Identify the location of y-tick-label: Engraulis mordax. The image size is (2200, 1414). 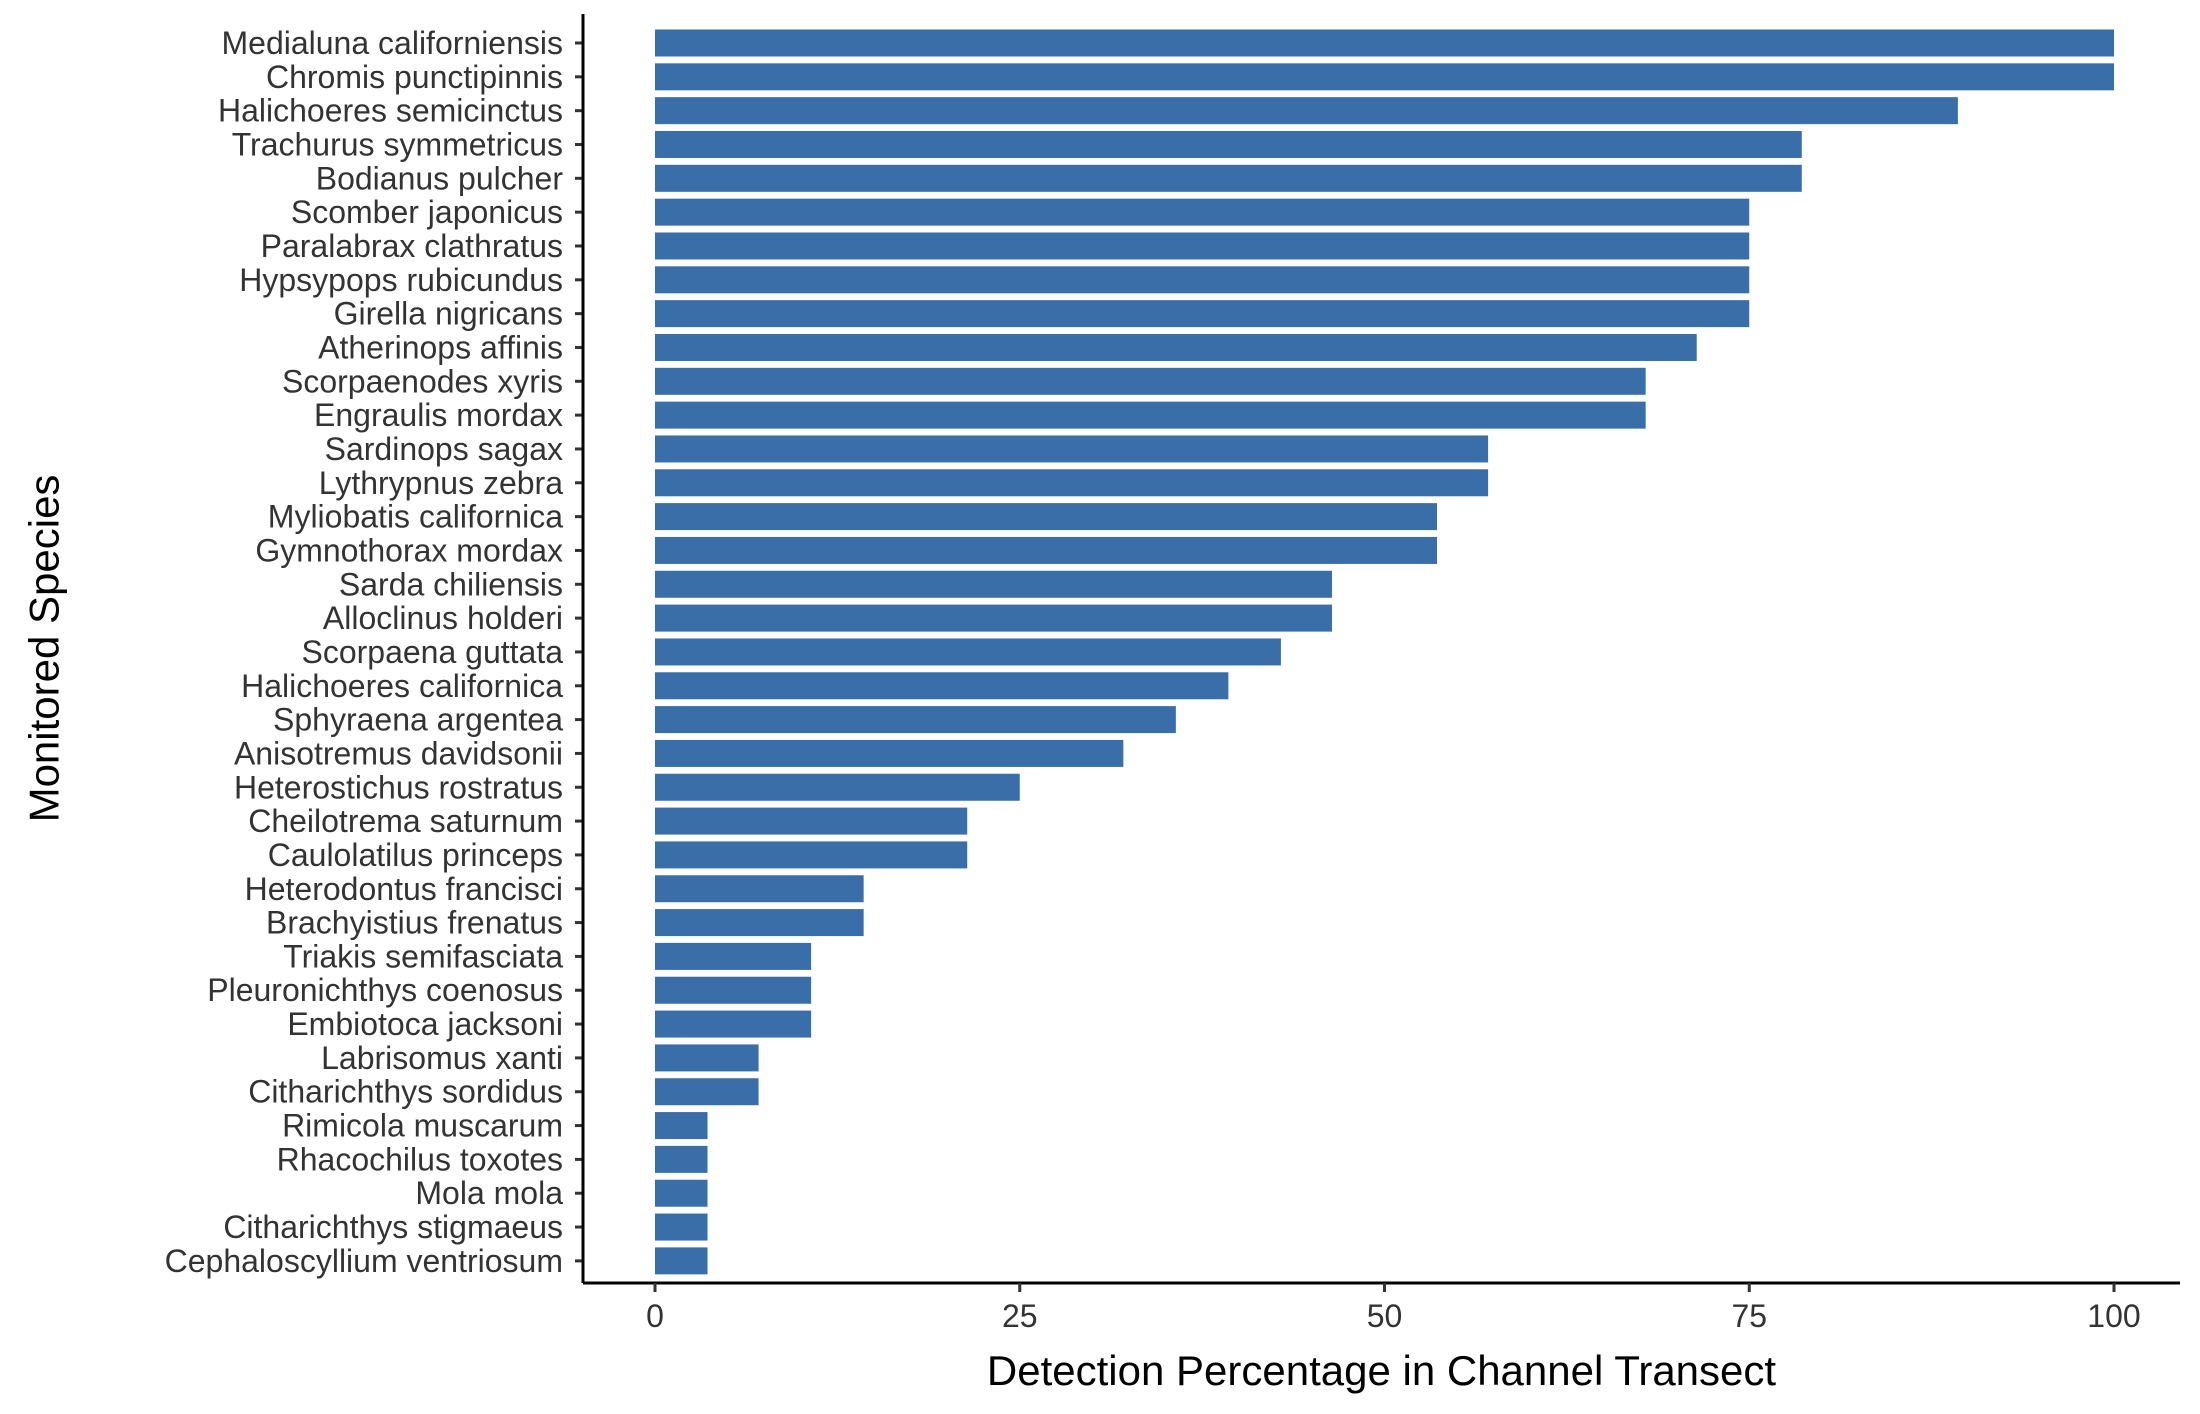
(438, 415).